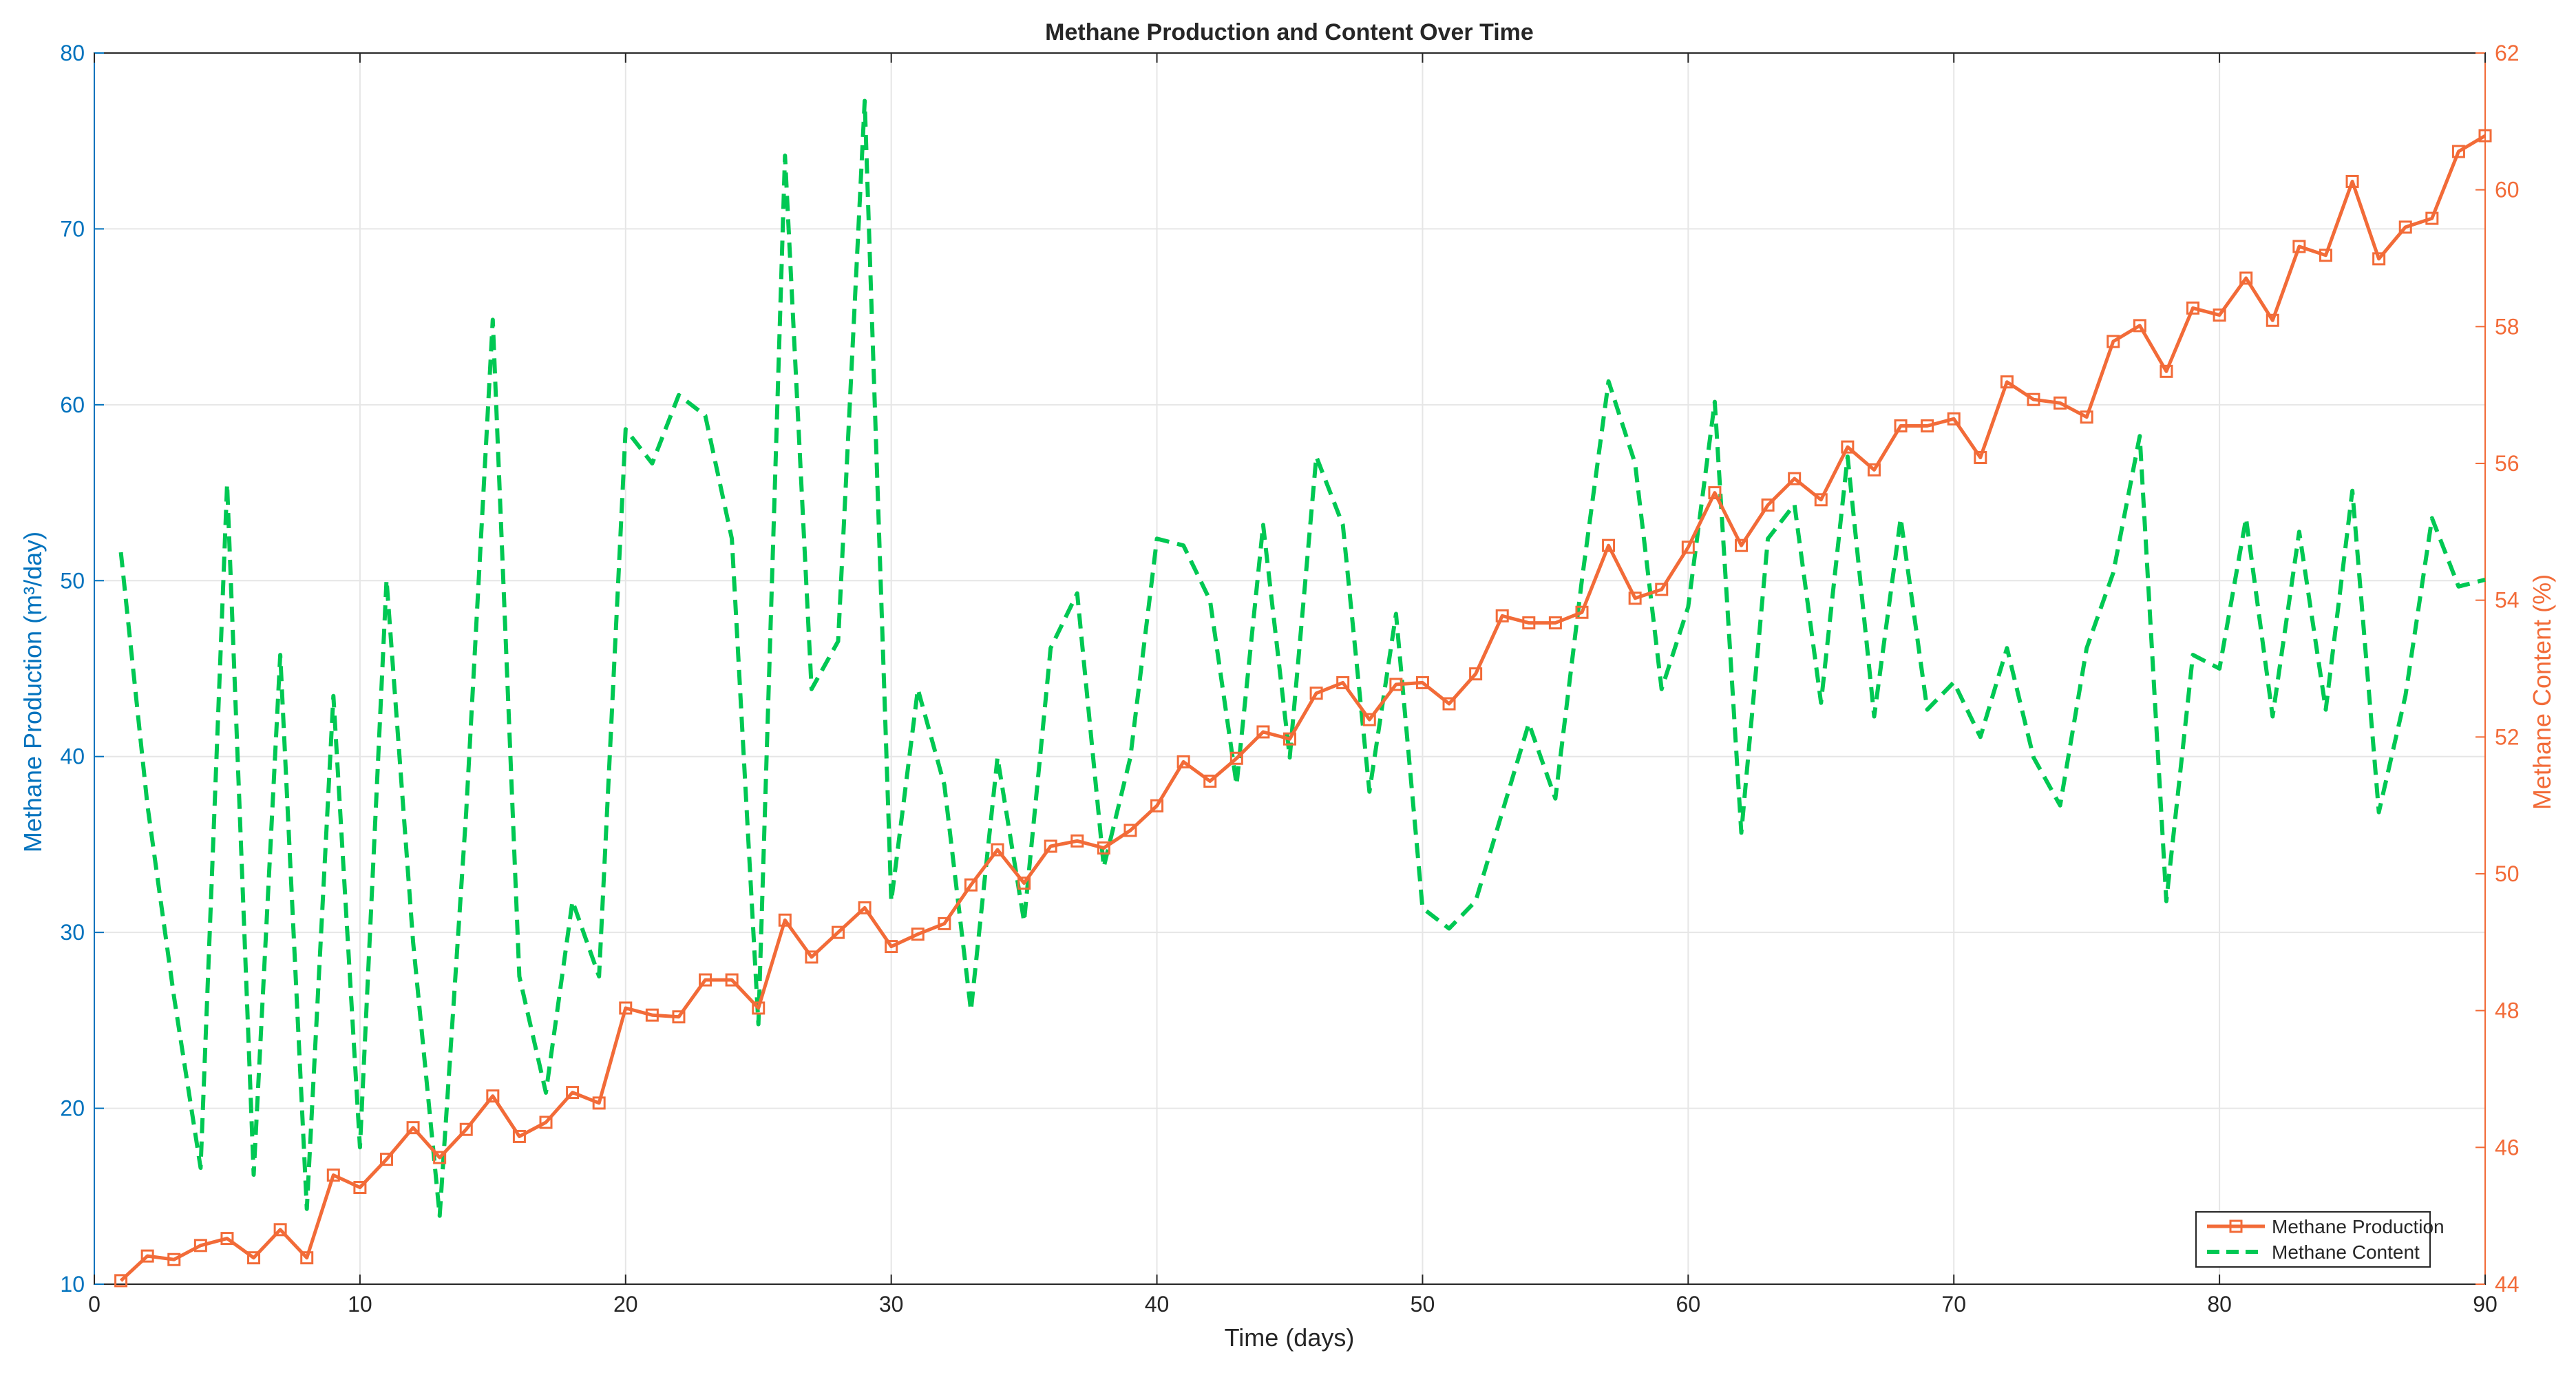  Describe the element at coordinates (1423, 1305) in the screenshot. I see `x-tick-label: 50` at that location.